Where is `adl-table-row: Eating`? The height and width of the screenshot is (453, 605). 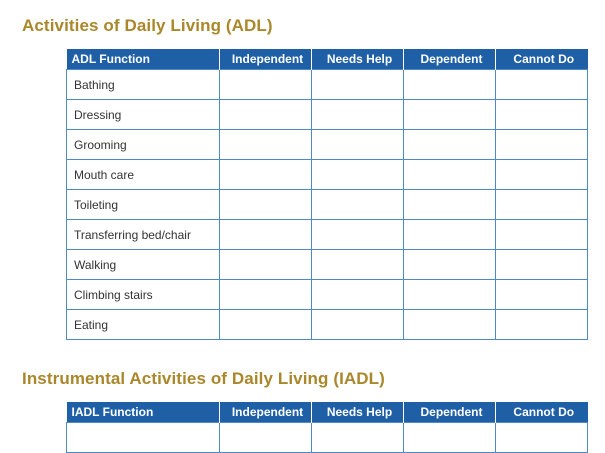
adl-table-row: Eating is located at coordinates (327, 324).